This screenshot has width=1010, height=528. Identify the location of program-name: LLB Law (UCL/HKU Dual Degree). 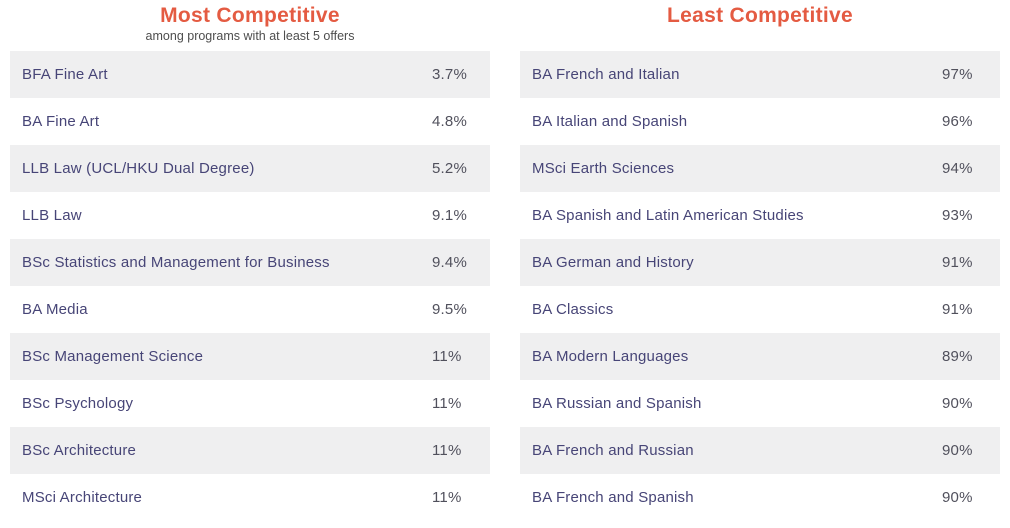
(138, 168).